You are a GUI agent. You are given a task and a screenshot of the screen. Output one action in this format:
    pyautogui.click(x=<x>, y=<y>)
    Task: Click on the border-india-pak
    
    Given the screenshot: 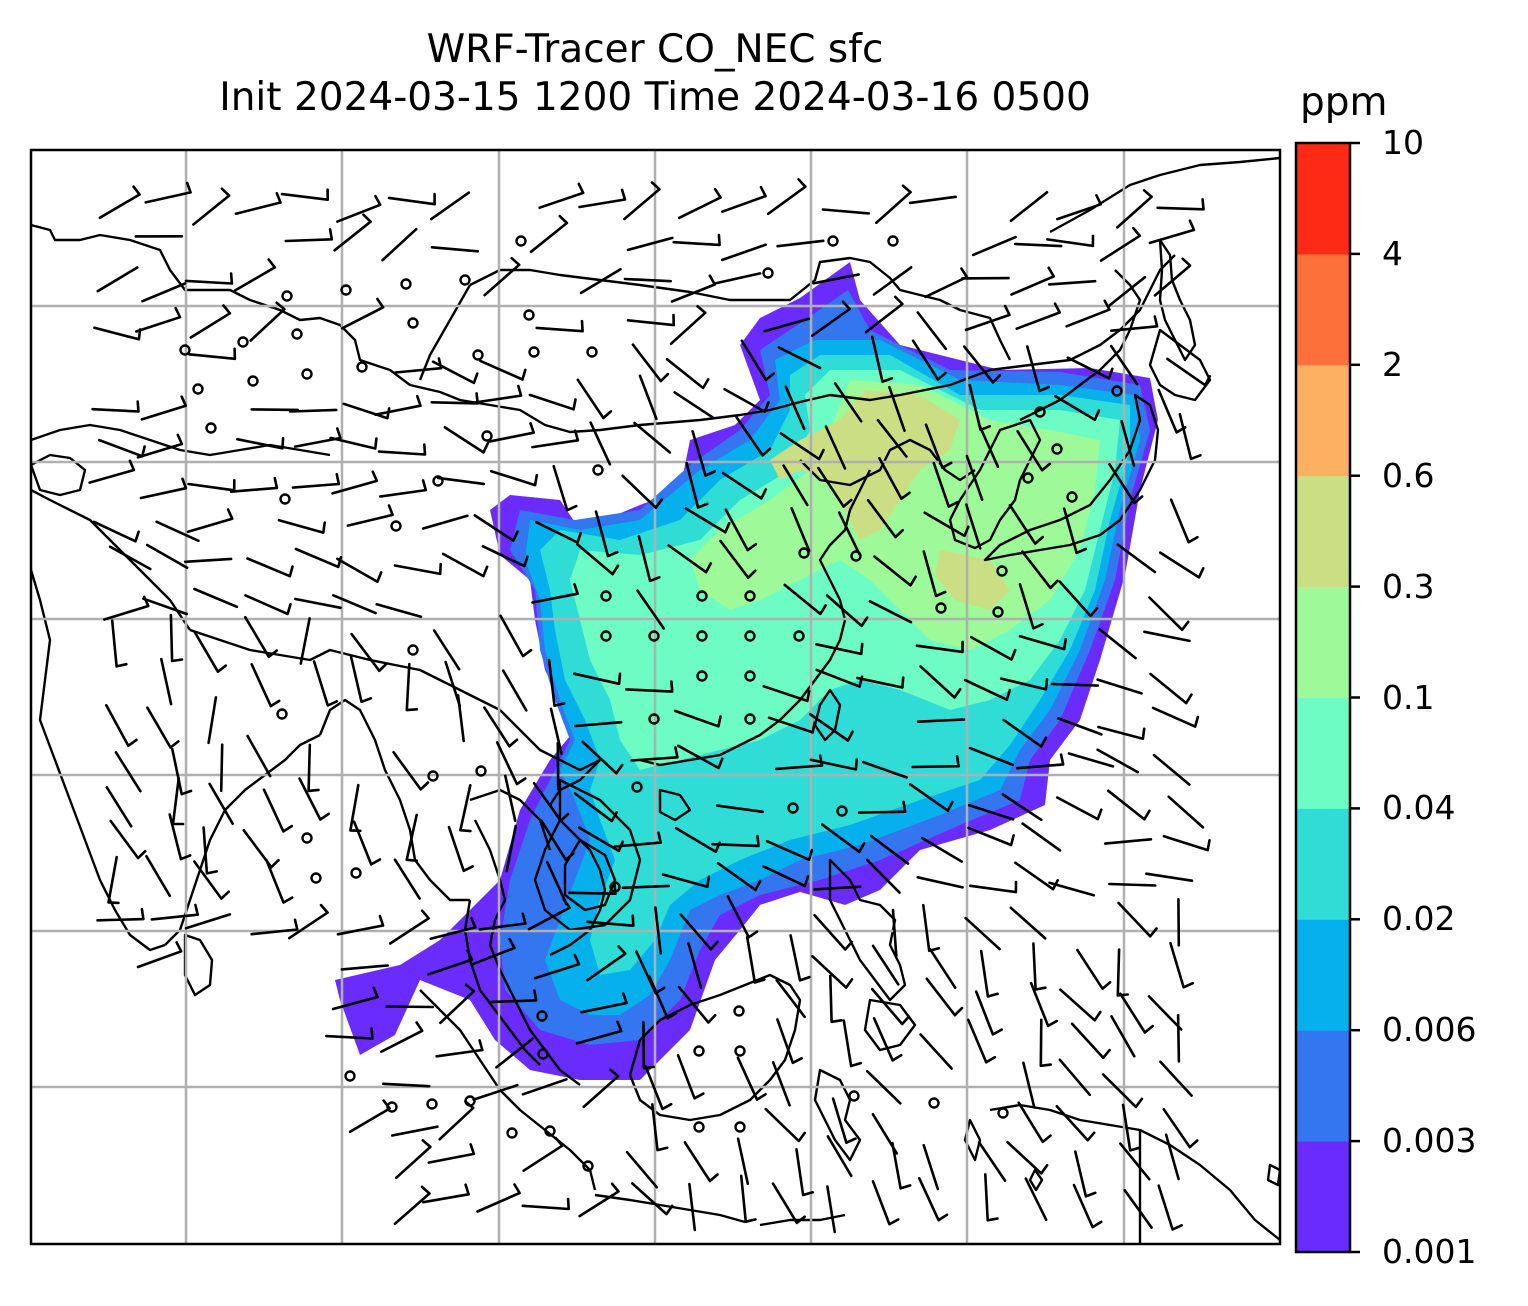 What is the action you would take?
    pyautogui.click(x=111, y=559)
    